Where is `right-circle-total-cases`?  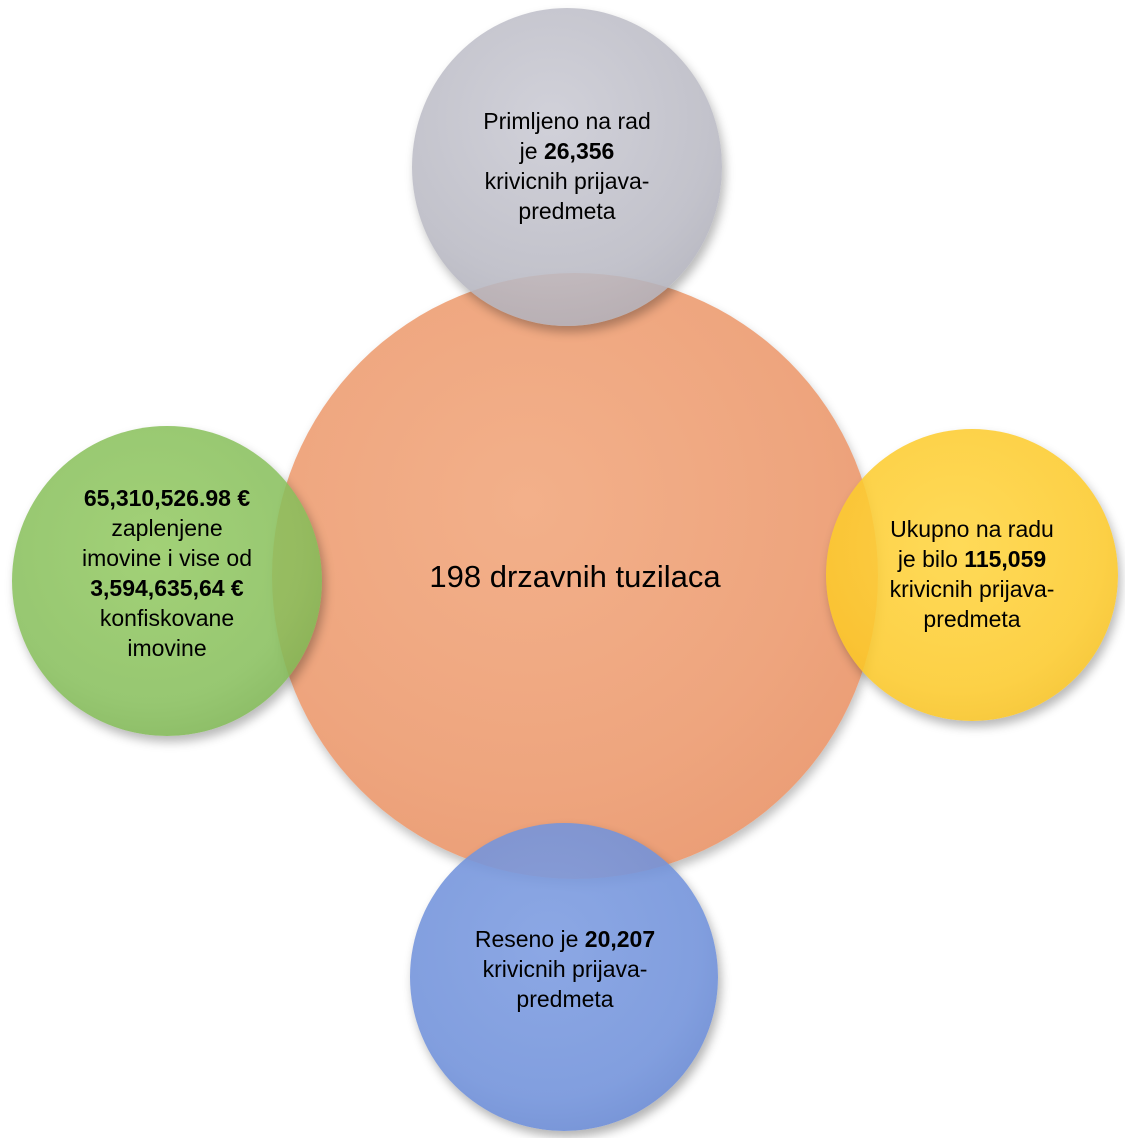
right-circle-total-cases is located at coordinates (972, 575).